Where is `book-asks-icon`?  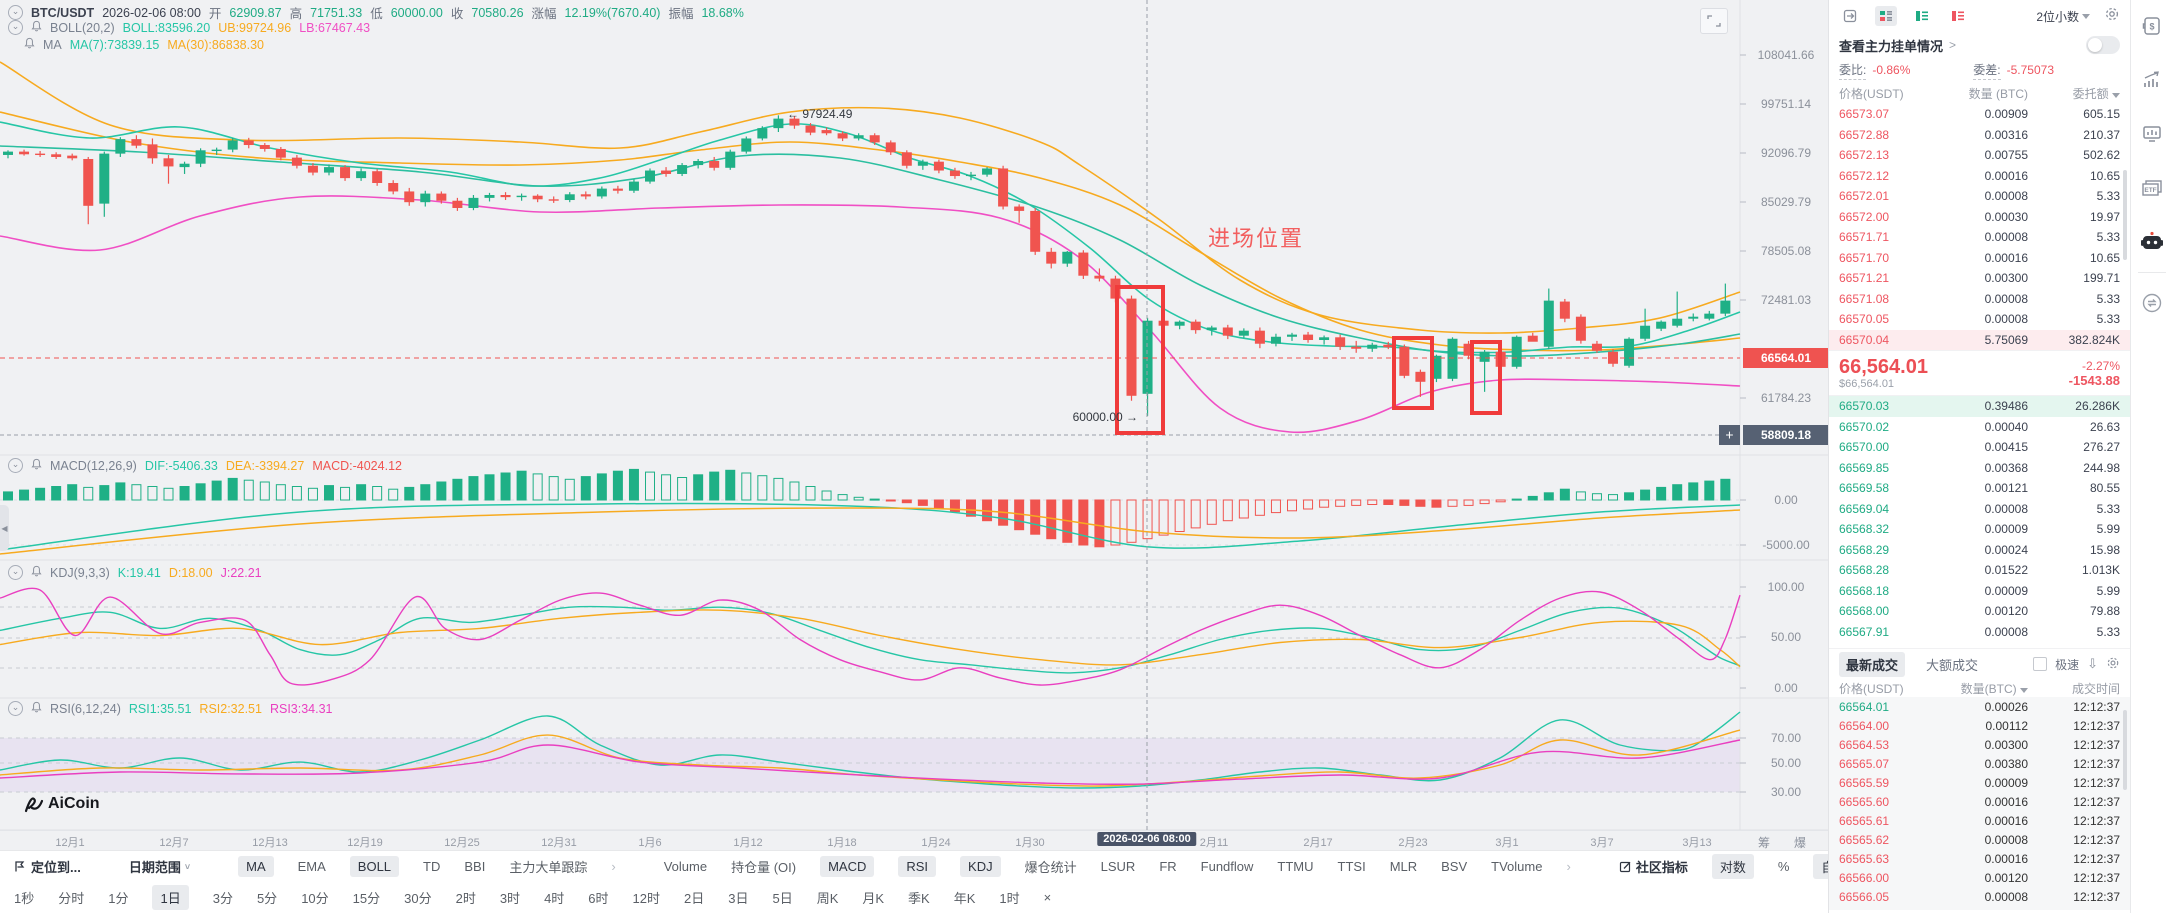 book-asks-icon is located at coordinates (1958, 16).